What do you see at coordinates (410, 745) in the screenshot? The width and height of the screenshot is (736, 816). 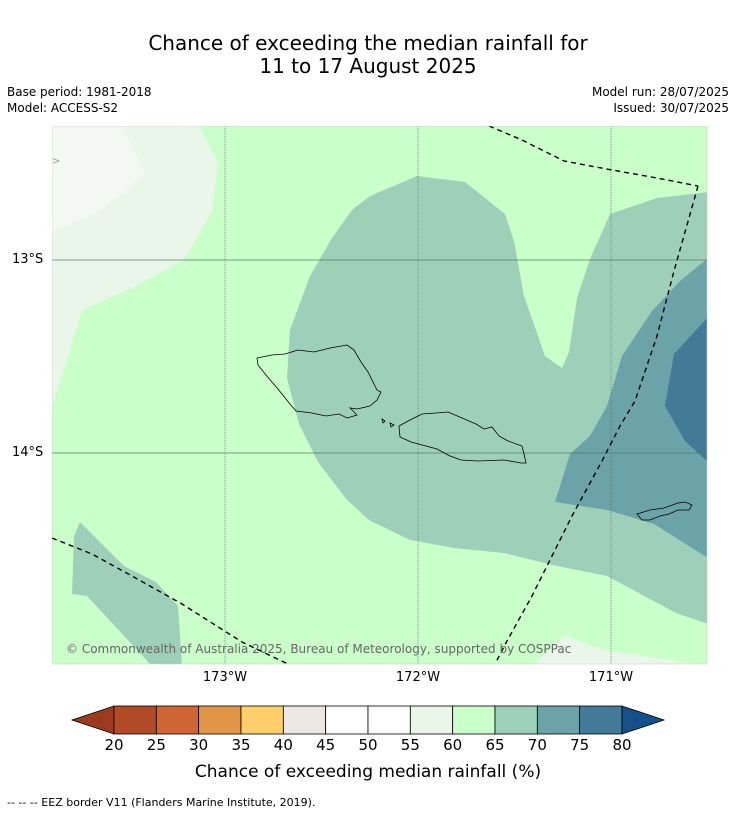 I see `colorbar-tick-label: 55` at bounding box center [410, 745].